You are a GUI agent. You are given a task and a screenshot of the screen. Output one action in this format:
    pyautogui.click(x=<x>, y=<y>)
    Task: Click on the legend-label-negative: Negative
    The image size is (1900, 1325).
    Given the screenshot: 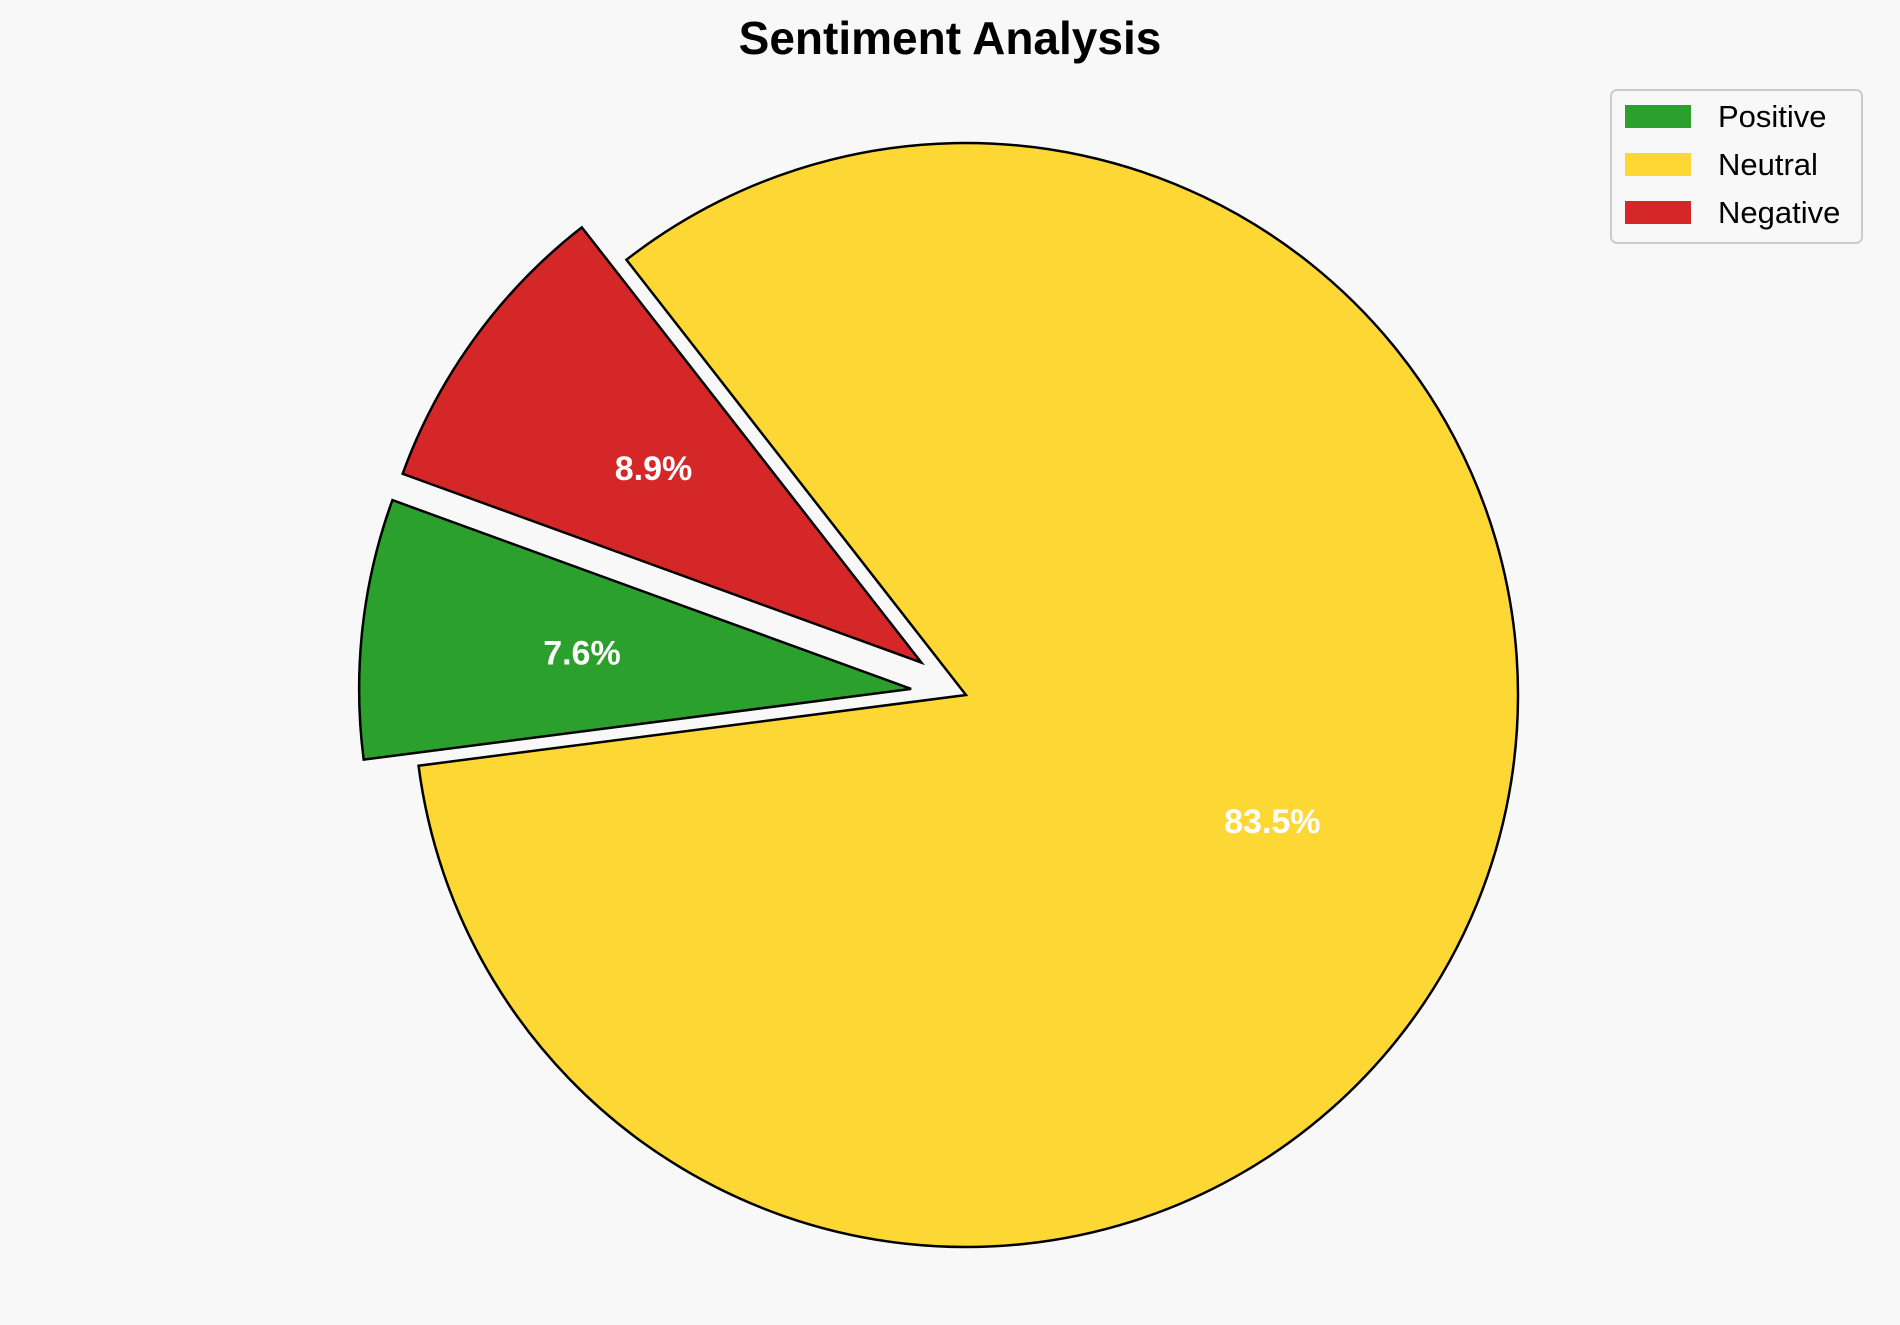 What is the action you would take?
    pyautogui.click(x=1779, y=212)
    